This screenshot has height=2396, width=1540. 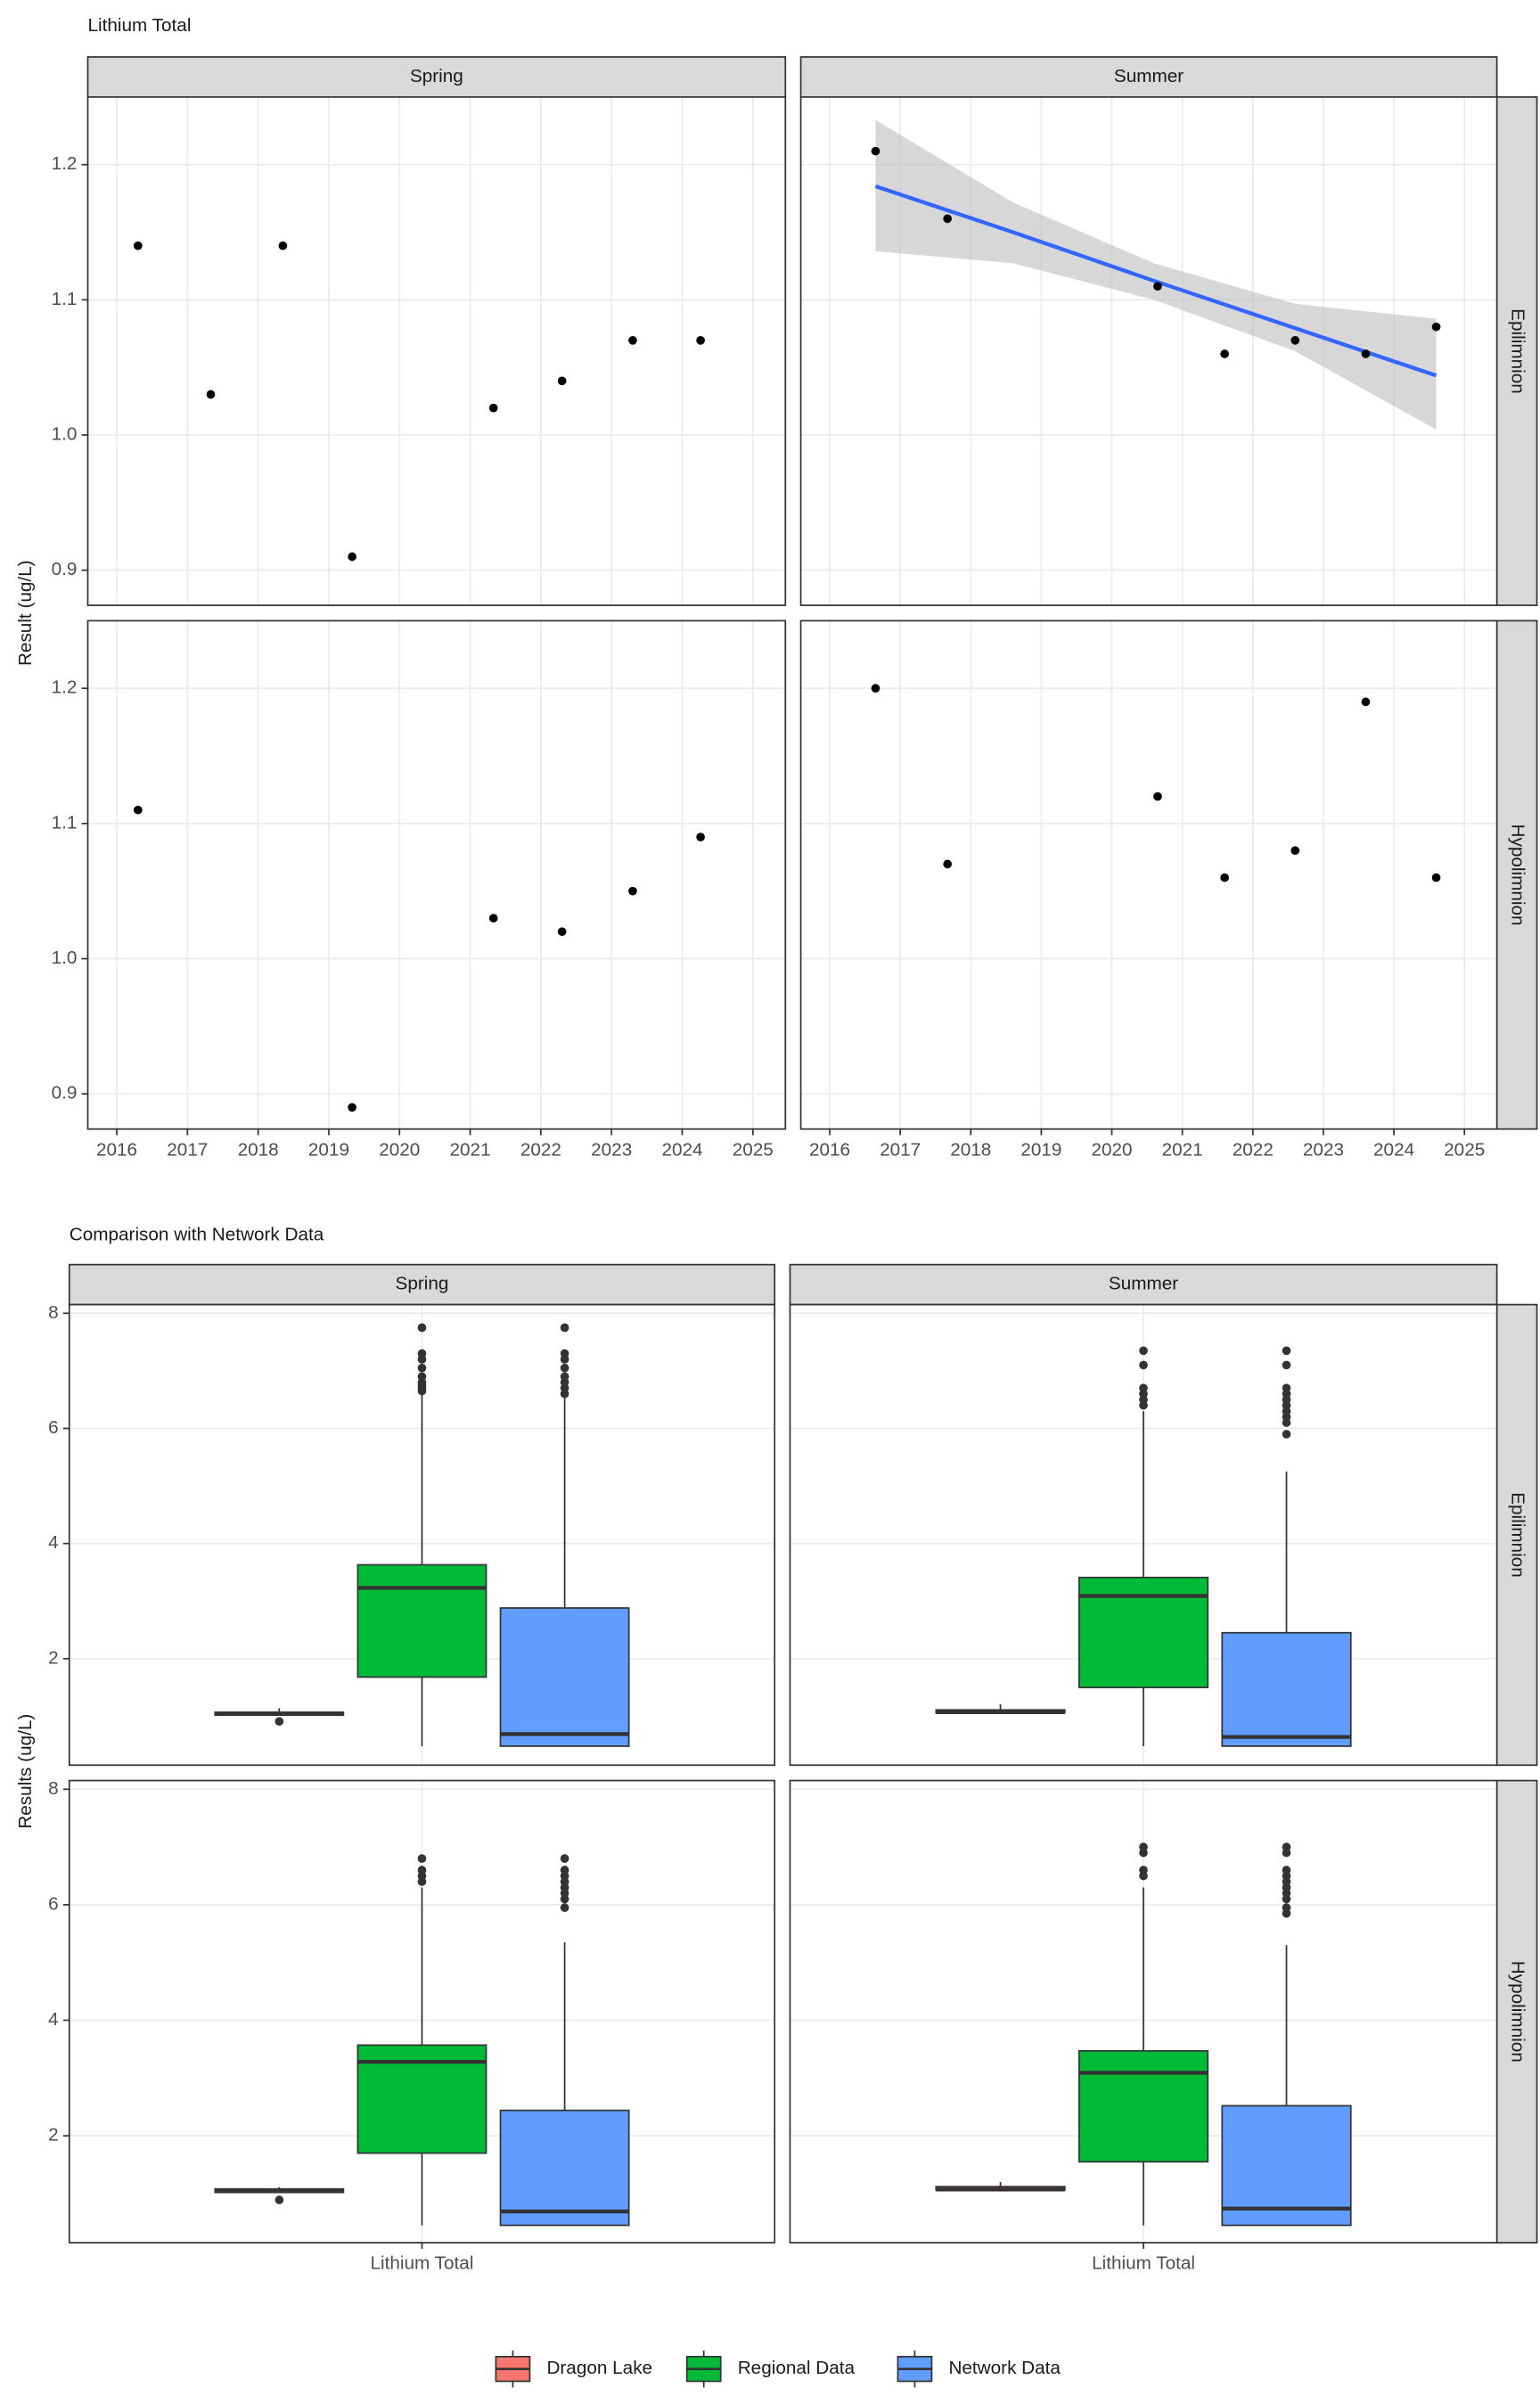 What do you see at coordinates (197, 1234) in the screenshot?
I see `chart-title: Comparison with Network Data` at bounding box center [197, 1234].